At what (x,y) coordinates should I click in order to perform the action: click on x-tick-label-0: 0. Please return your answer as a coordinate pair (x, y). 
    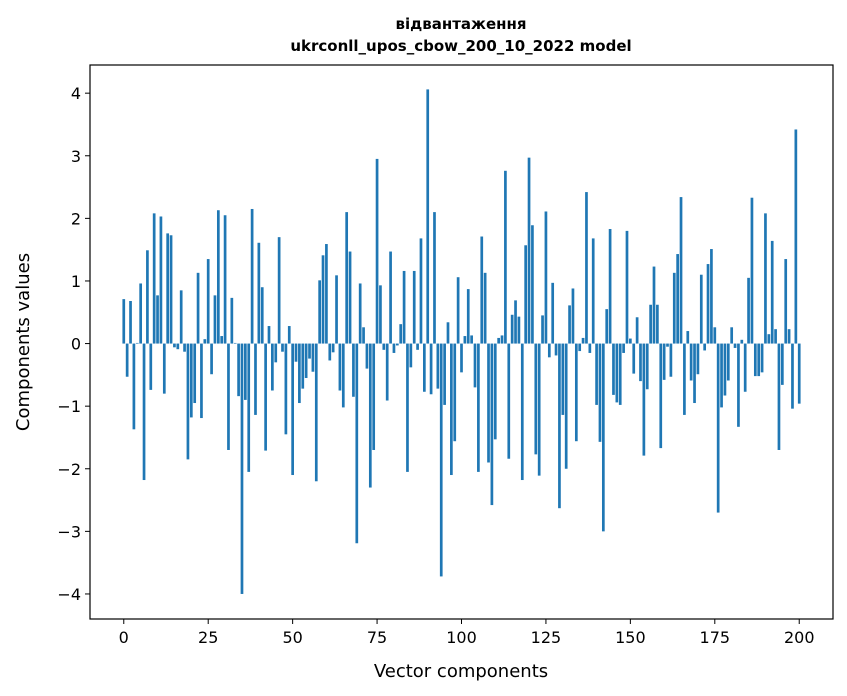
    Looking at the image, I should click on (124, 637).